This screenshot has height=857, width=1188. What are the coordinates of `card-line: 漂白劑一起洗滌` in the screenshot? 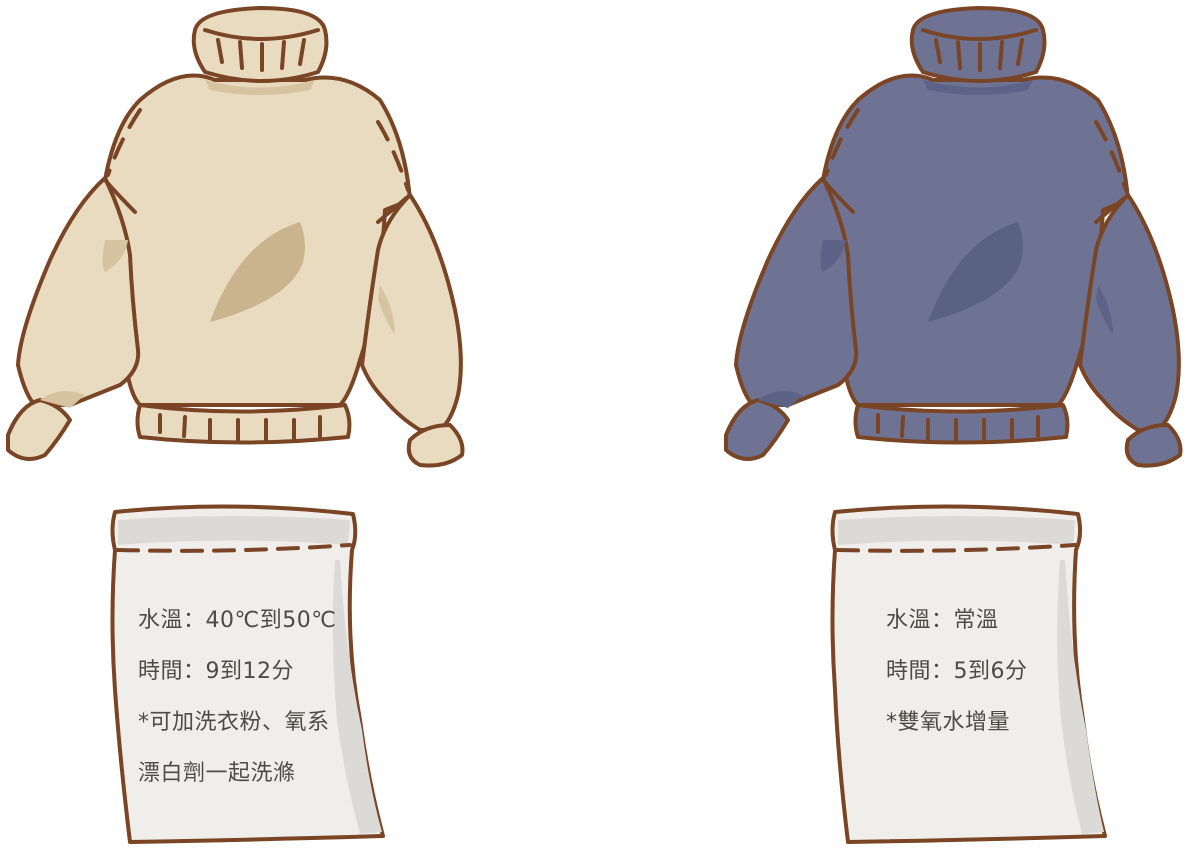 It's located at (217, 773).